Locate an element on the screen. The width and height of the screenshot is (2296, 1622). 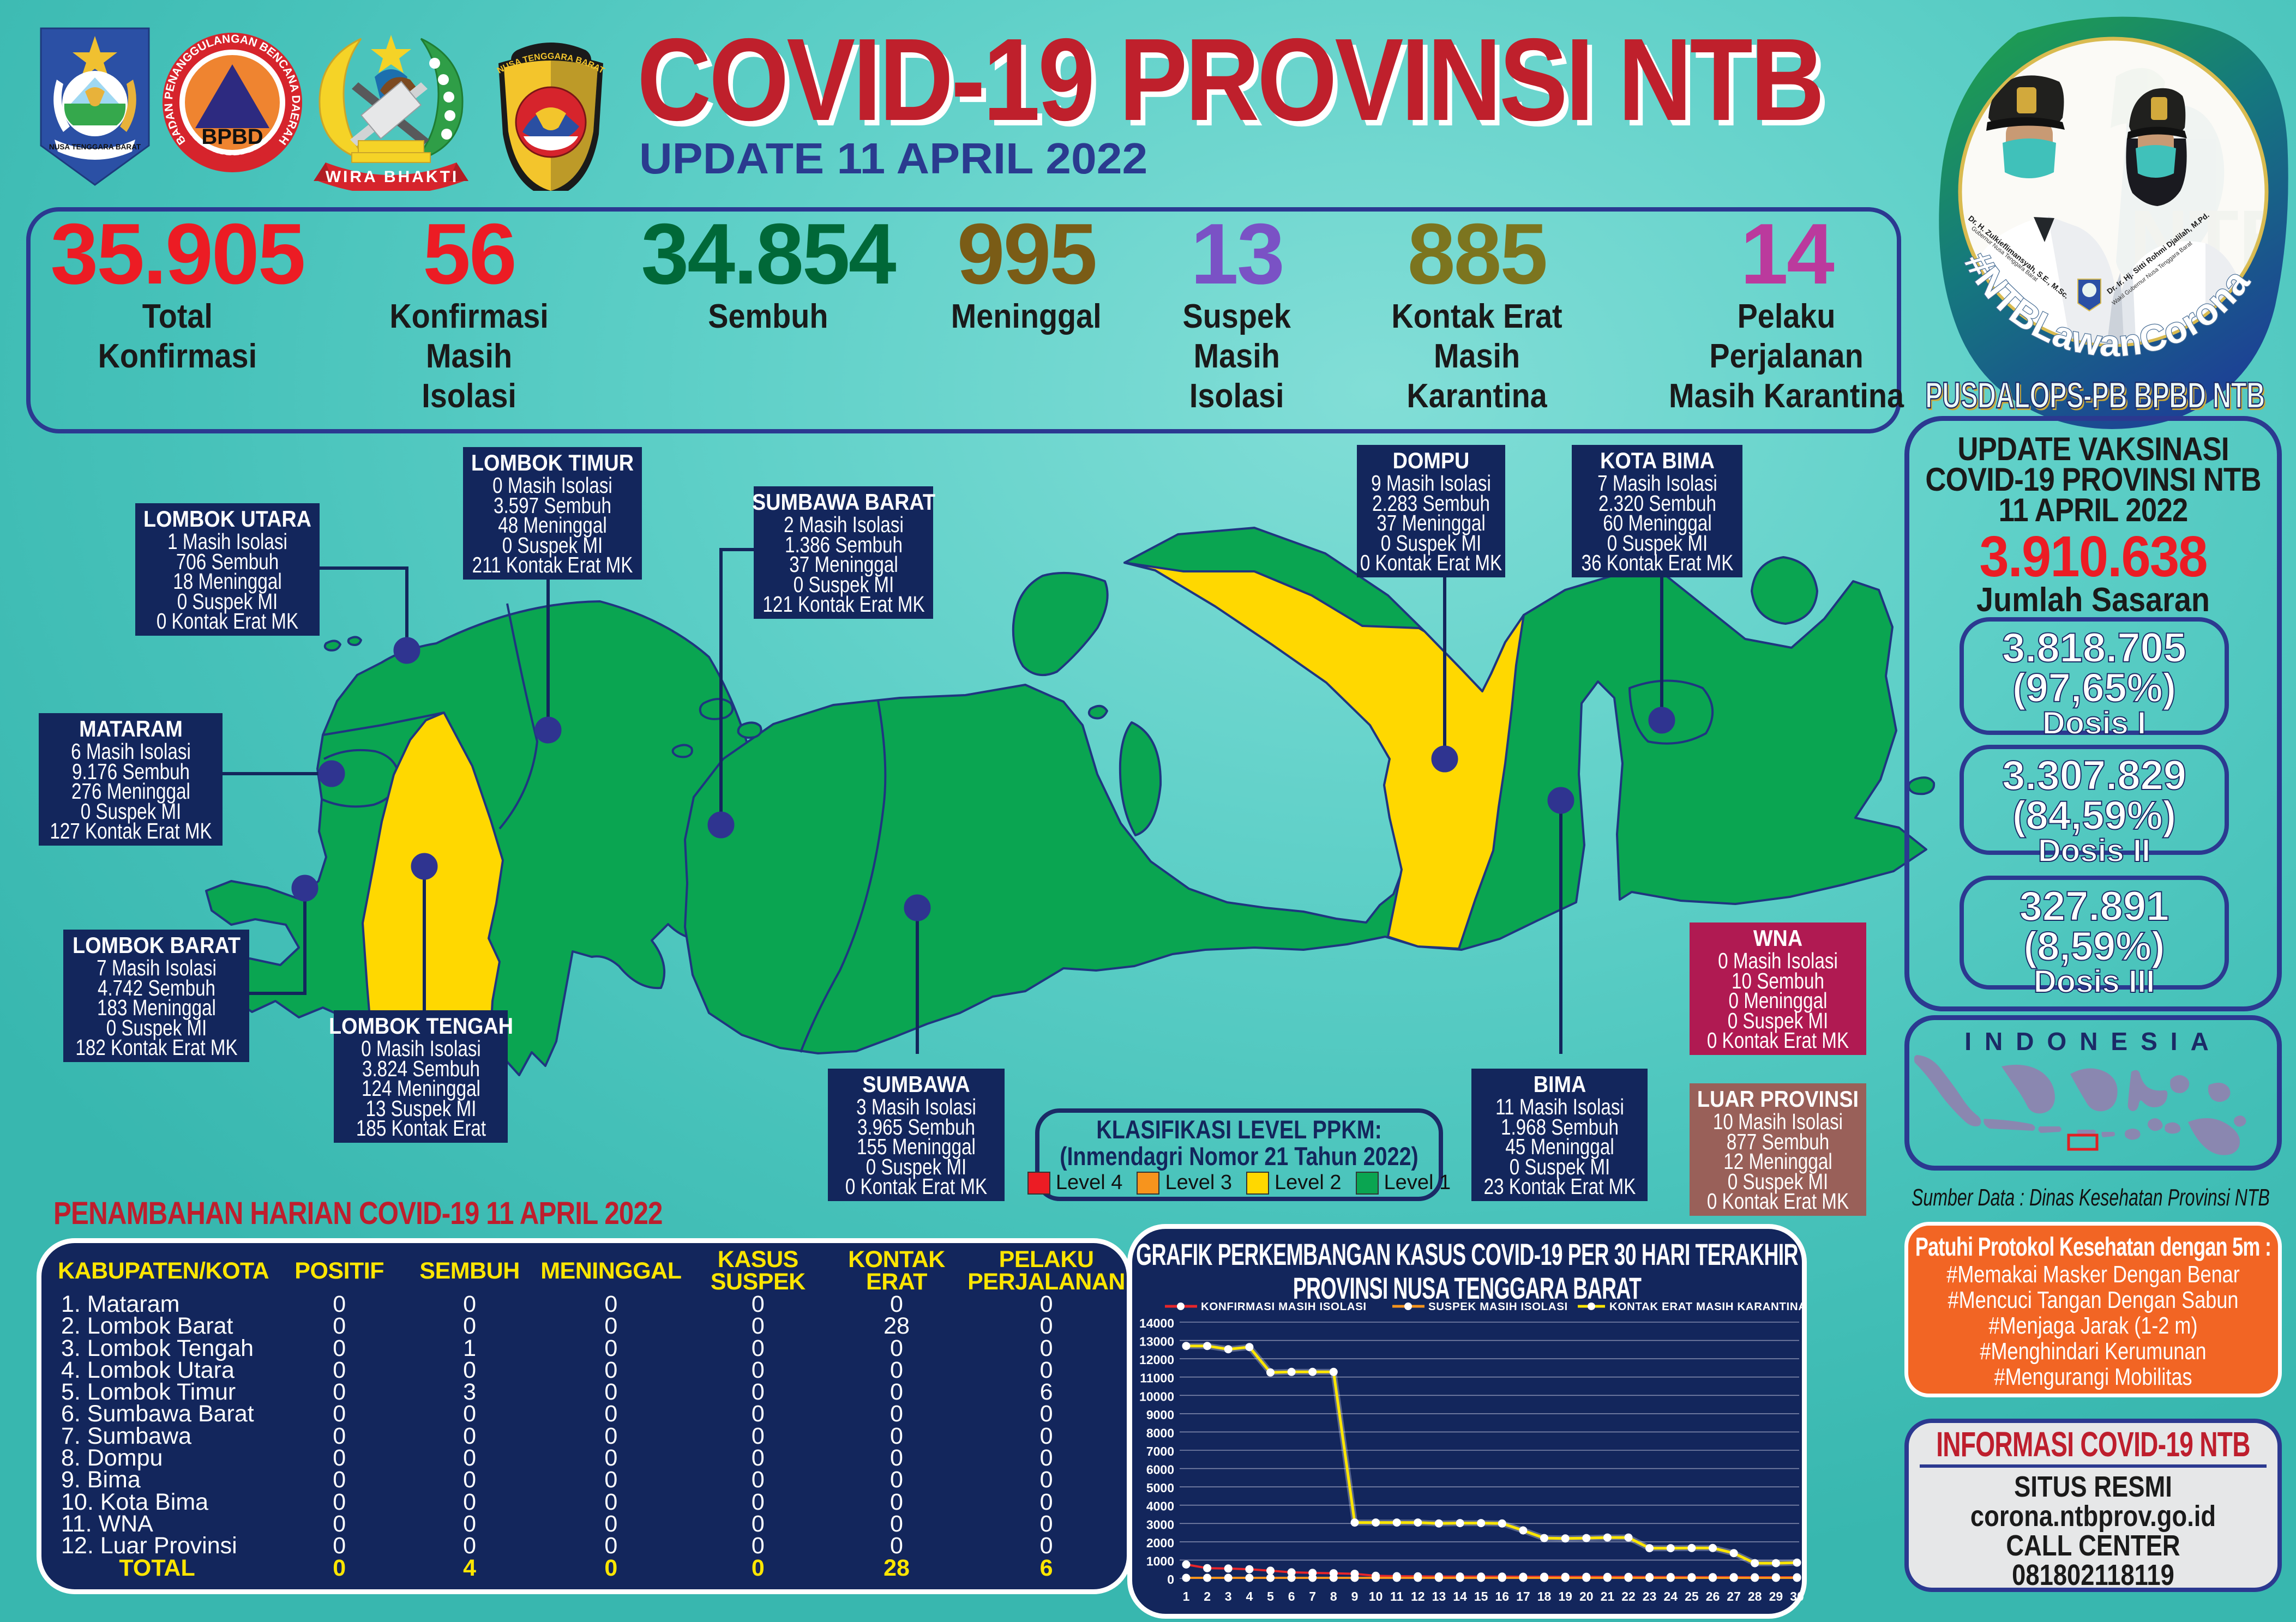
svg-text: 7000 is located at coordinates (1160, 1451).